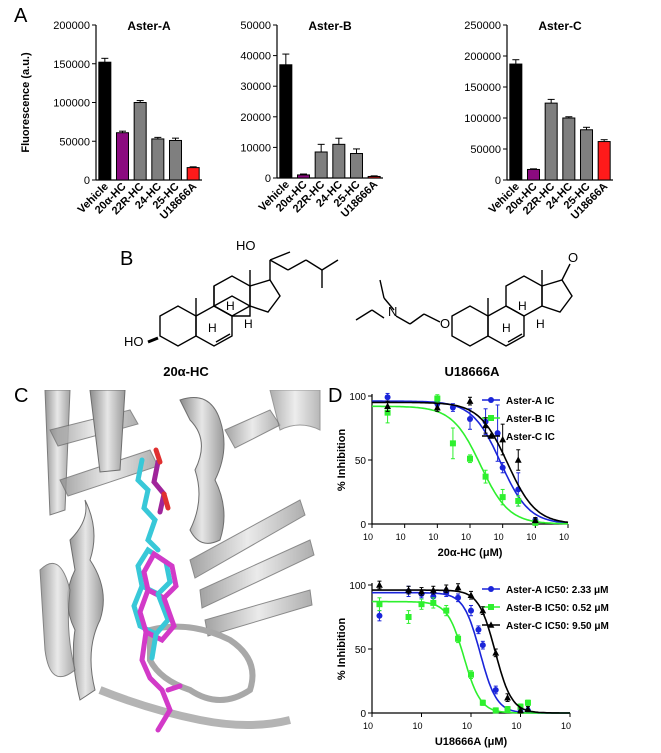 This screenshot has height=753, width=661. I want to click on chart-title: Aster-C, so click(560, 26).